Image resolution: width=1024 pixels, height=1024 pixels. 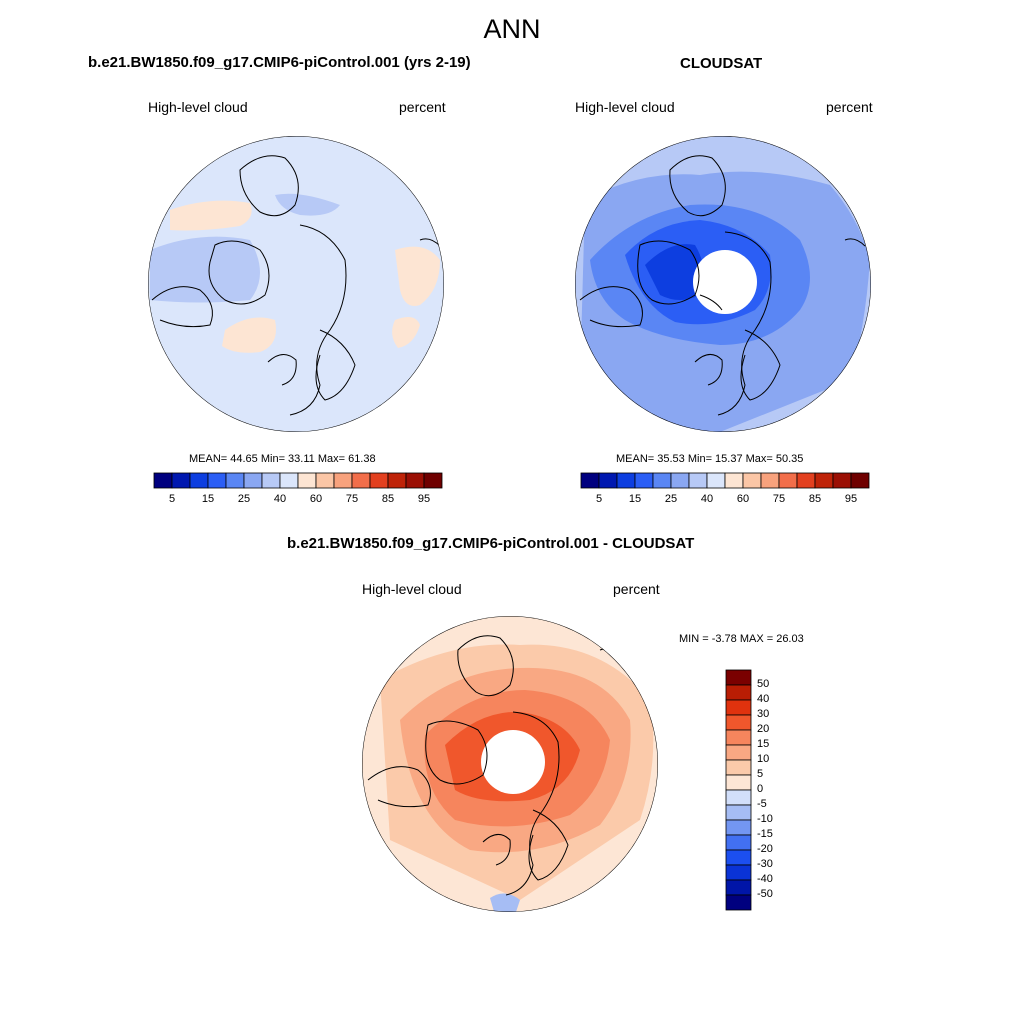 What do you see at coordinates (765, 849) in the screenshot?
I see `colorbar-tick-label: -20` at bounding box center [765, 849].